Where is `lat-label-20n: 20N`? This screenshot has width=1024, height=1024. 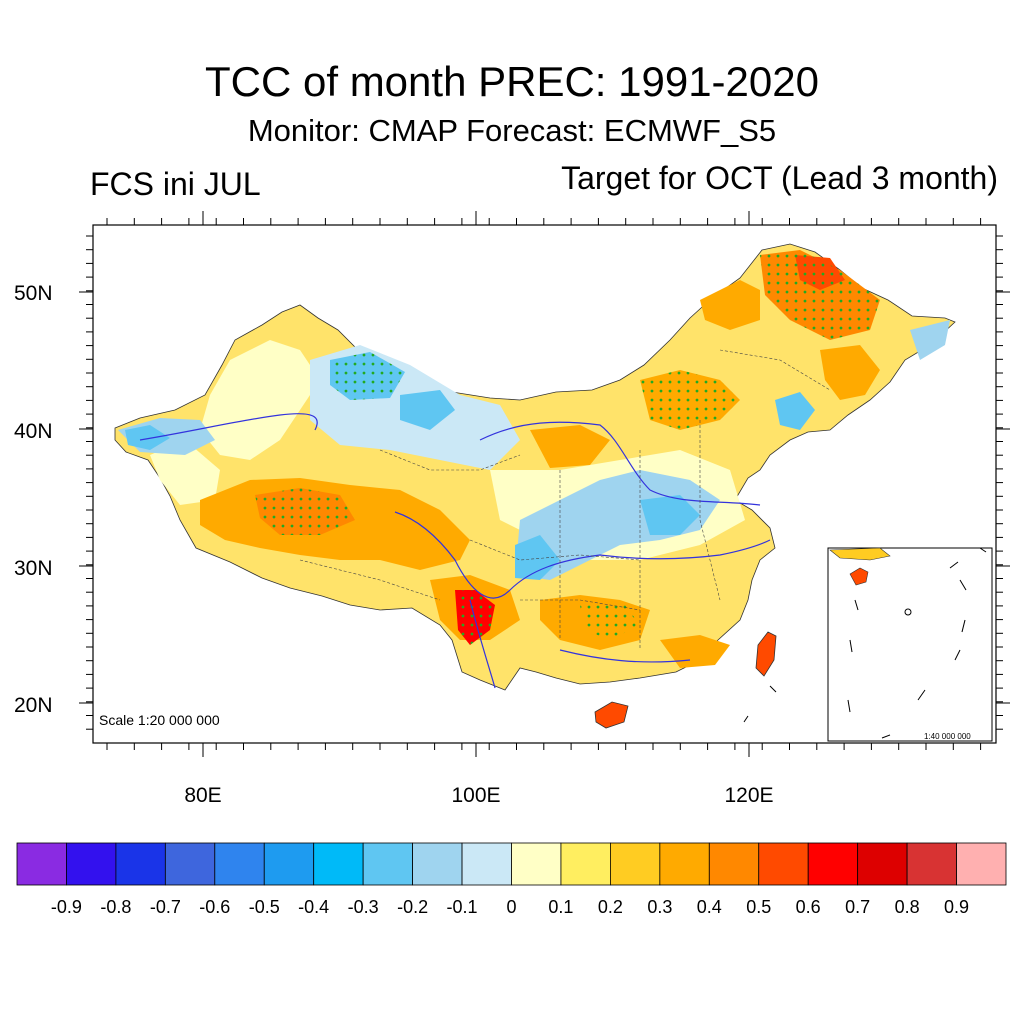
lat-label-20n: 20N is located at coordinates (33, 705).